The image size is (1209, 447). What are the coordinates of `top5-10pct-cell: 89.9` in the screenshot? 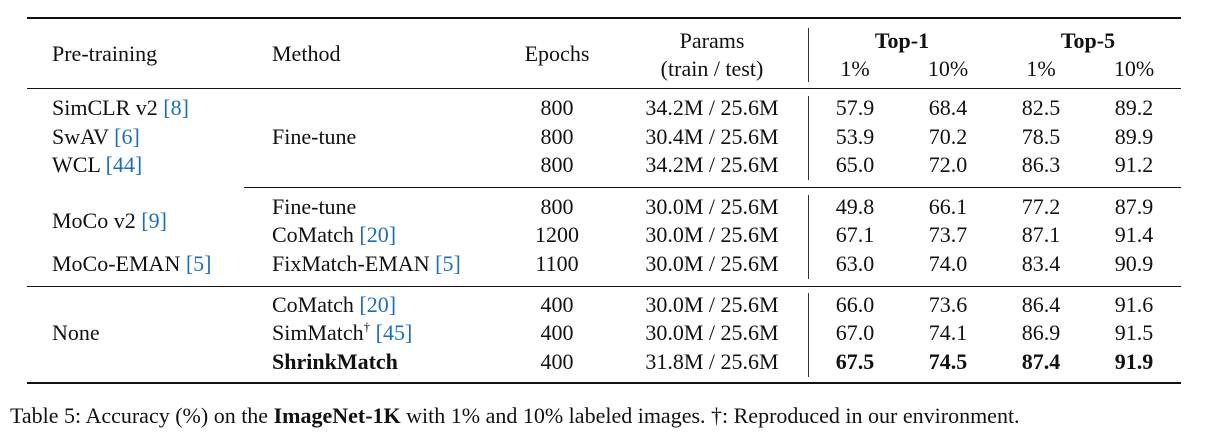 It's located at (1134, 136).